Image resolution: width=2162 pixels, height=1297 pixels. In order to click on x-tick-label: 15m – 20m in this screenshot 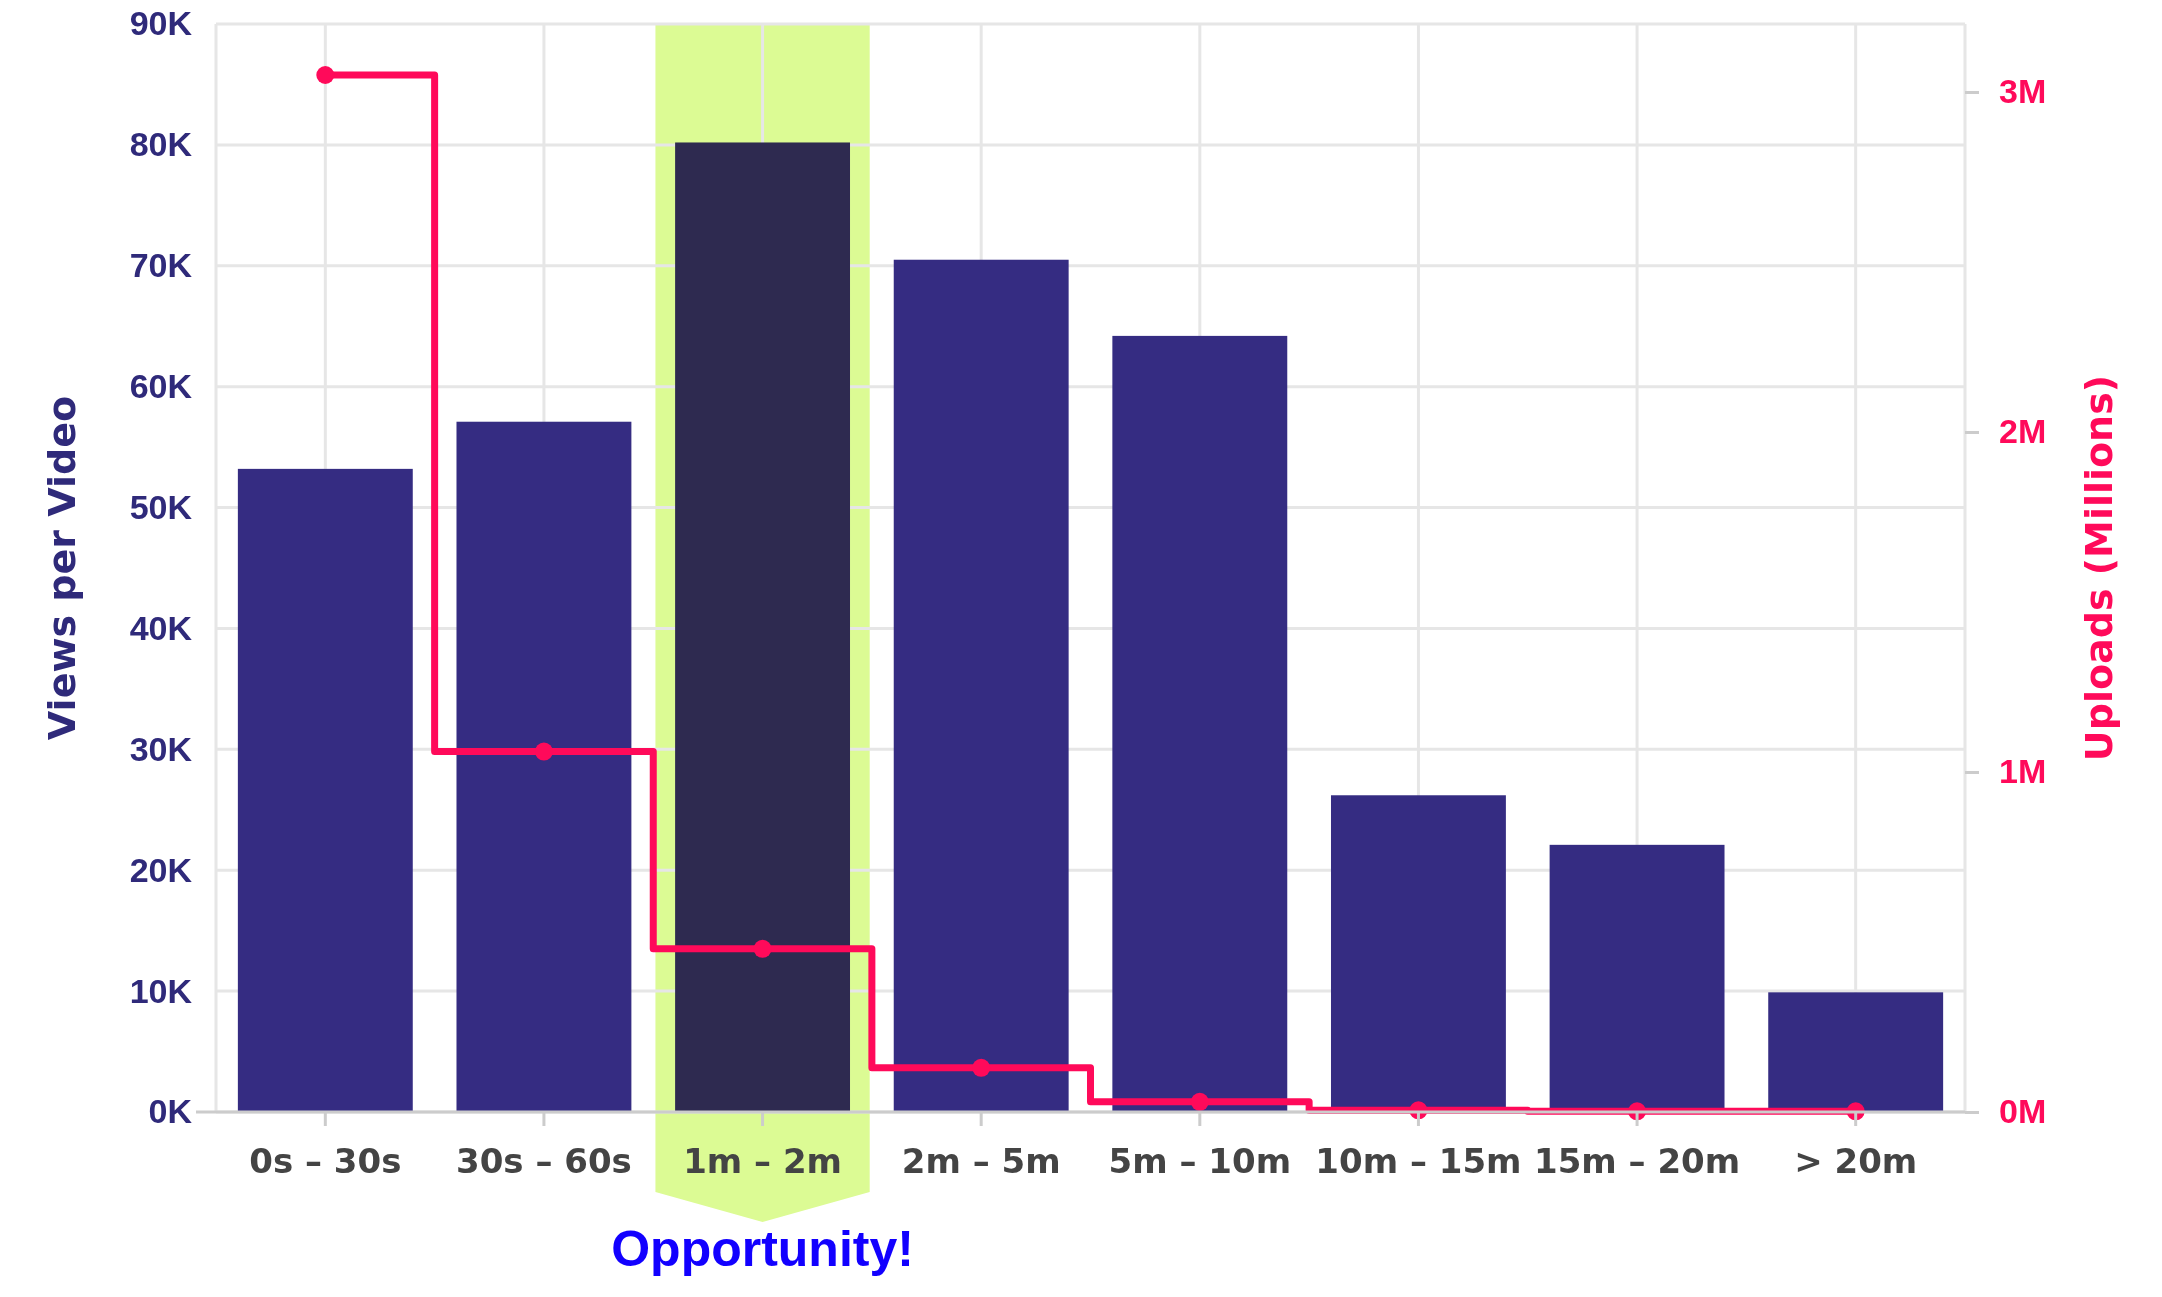, I will do `click(1637, 1161)`.